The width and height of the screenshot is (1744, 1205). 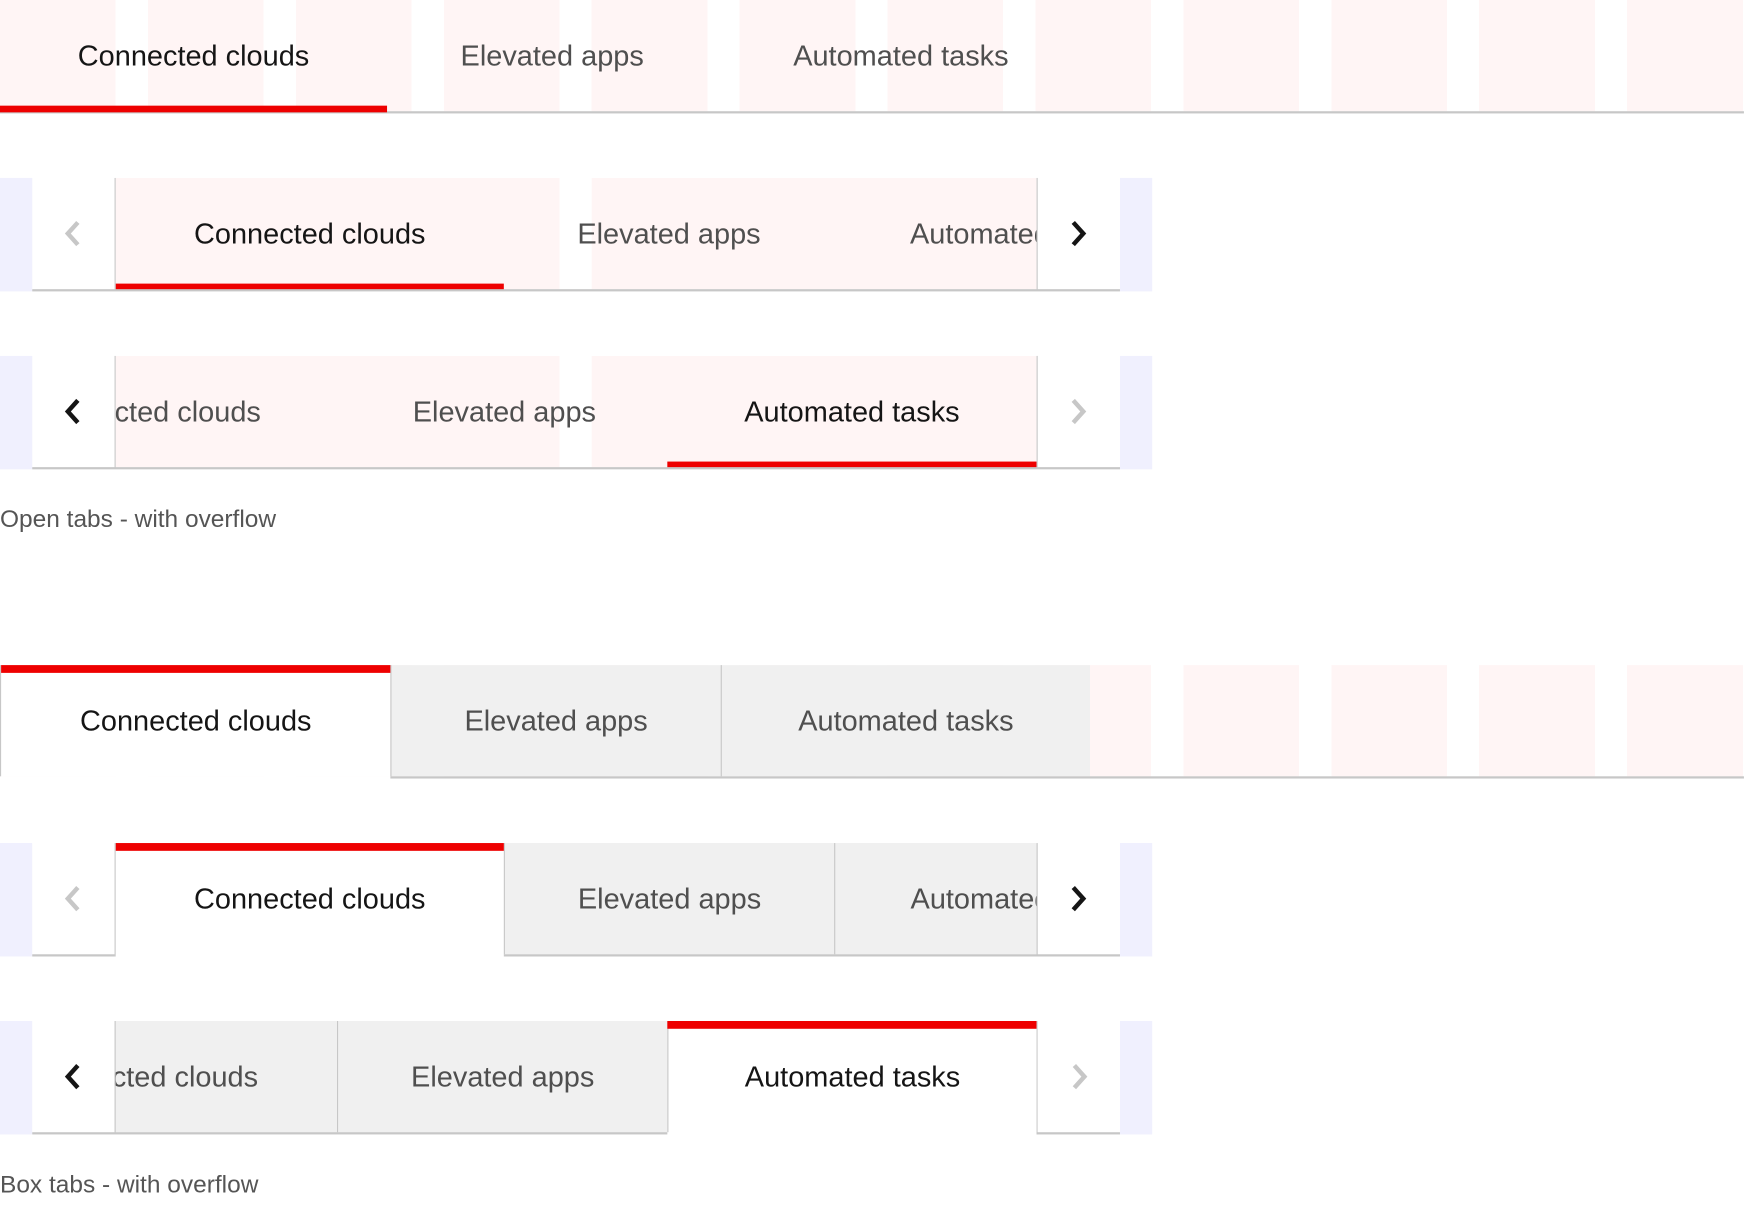 I want to click on caption-box-tabs: Box tabs - with overflow, so click(x=129, y=1184).